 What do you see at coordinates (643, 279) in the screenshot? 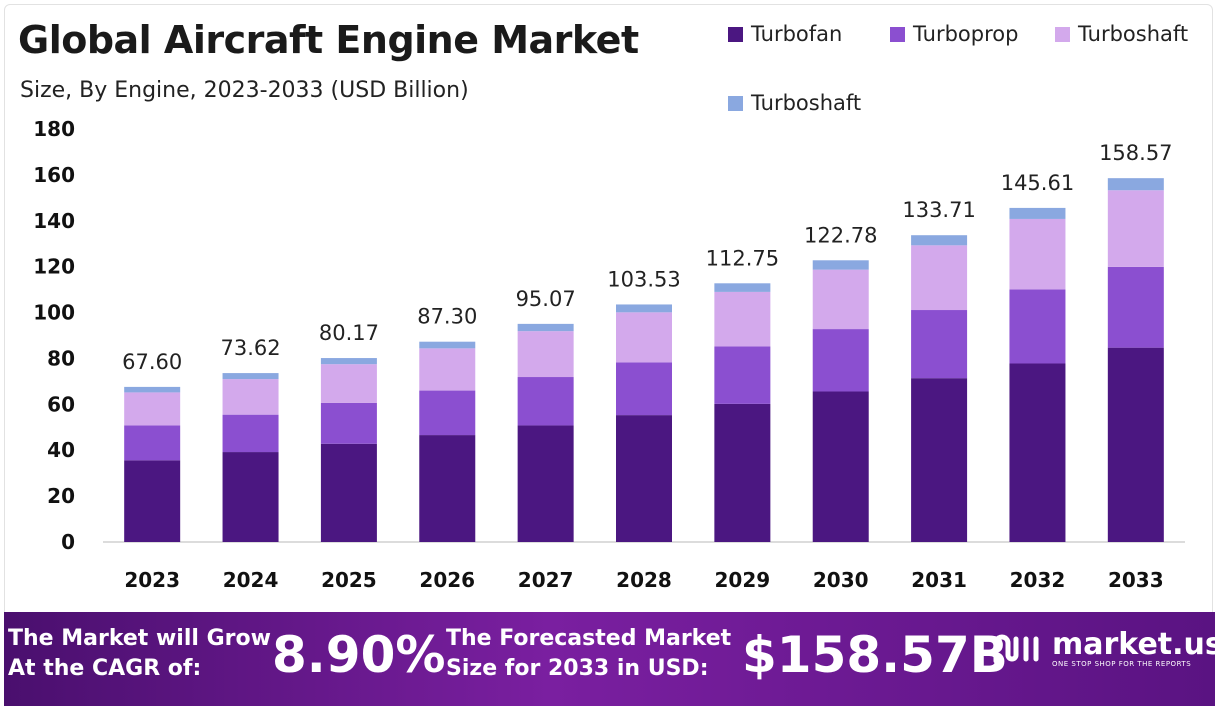
I see `total-data-label: 103.53` at bounding box center [643, 279].